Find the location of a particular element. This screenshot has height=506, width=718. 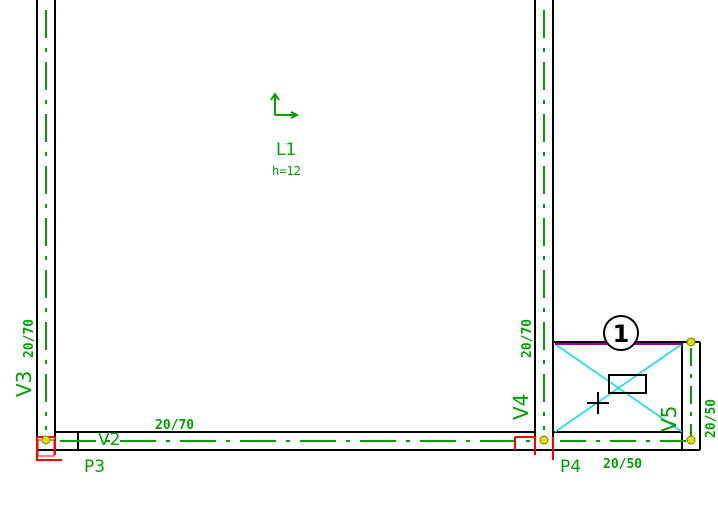

beam-v2-section: 20/70 is located at coordinates (174, 425).